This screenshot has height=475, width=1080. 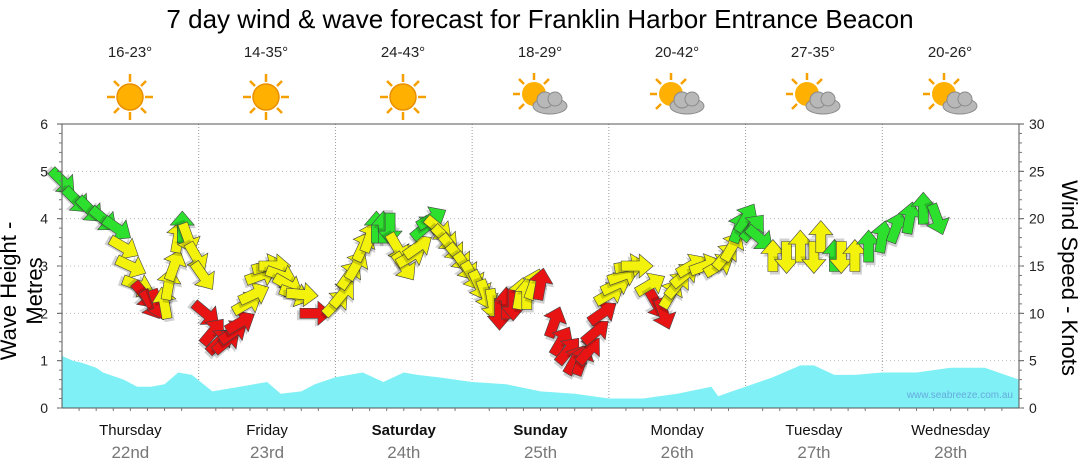 What do you see at coordinates (1033, 361) in the screenshot?
I see `right-tick-label: 5` at bounding box center [1033, 361].